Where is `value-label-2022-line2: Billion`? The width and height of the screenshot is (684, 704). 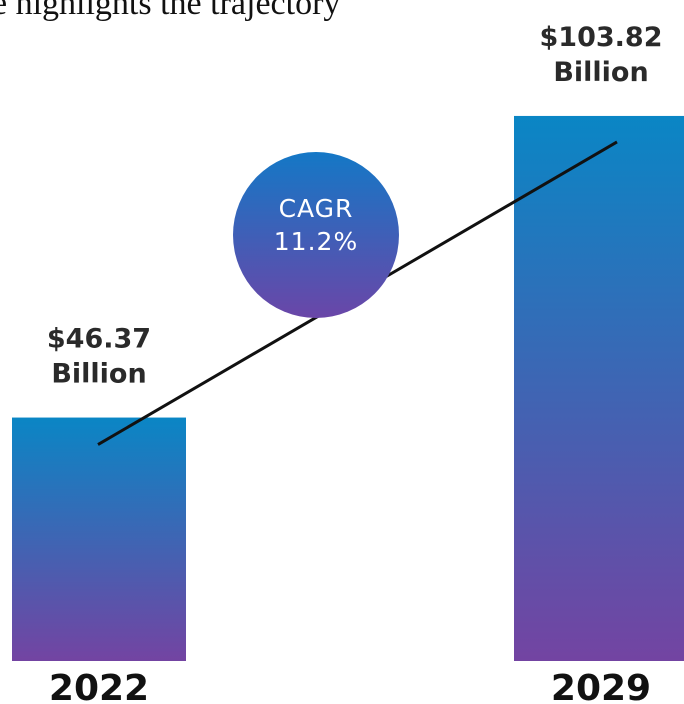 value-label-2022-line2: Billion is located at coordinates (98, 374).